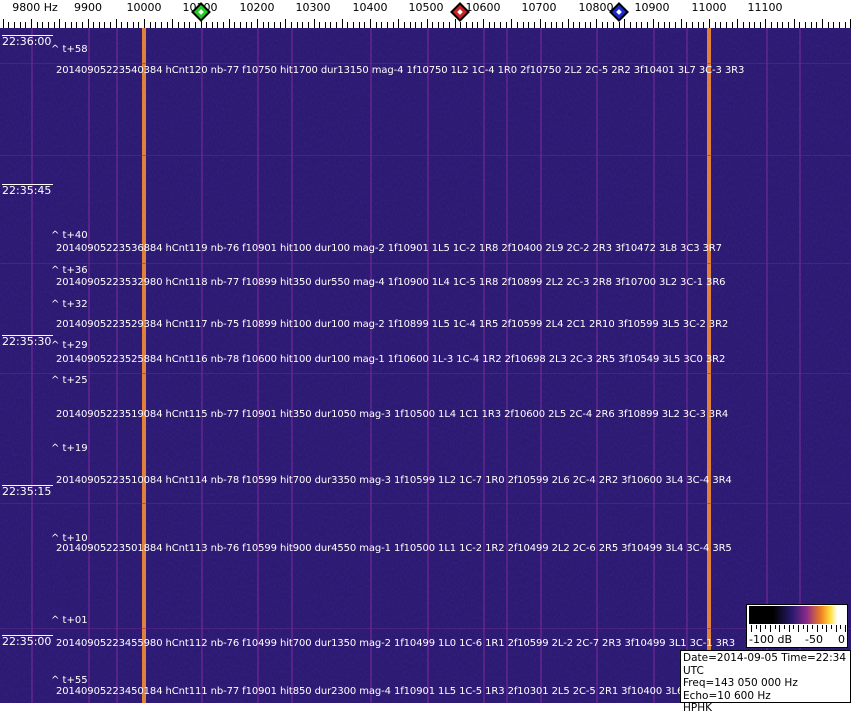 Image resolution: width=851 pixels, height=715 pixels. What do you see at coordinates (313, 7) in the screenshot?
I see `freq-tick-label: 10300` at bounding box center [313, 7].